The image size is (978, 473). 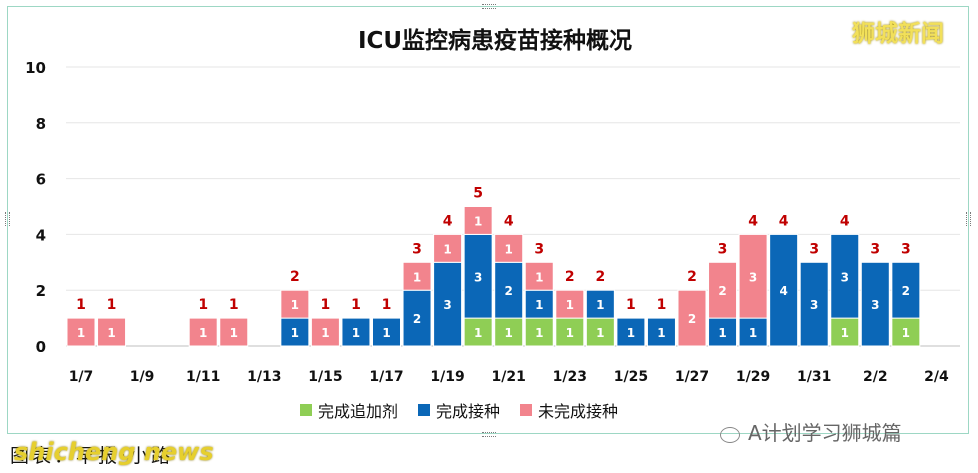 I want to click on brand-watermark: 狮城新闻, so click(x=898, y=34).